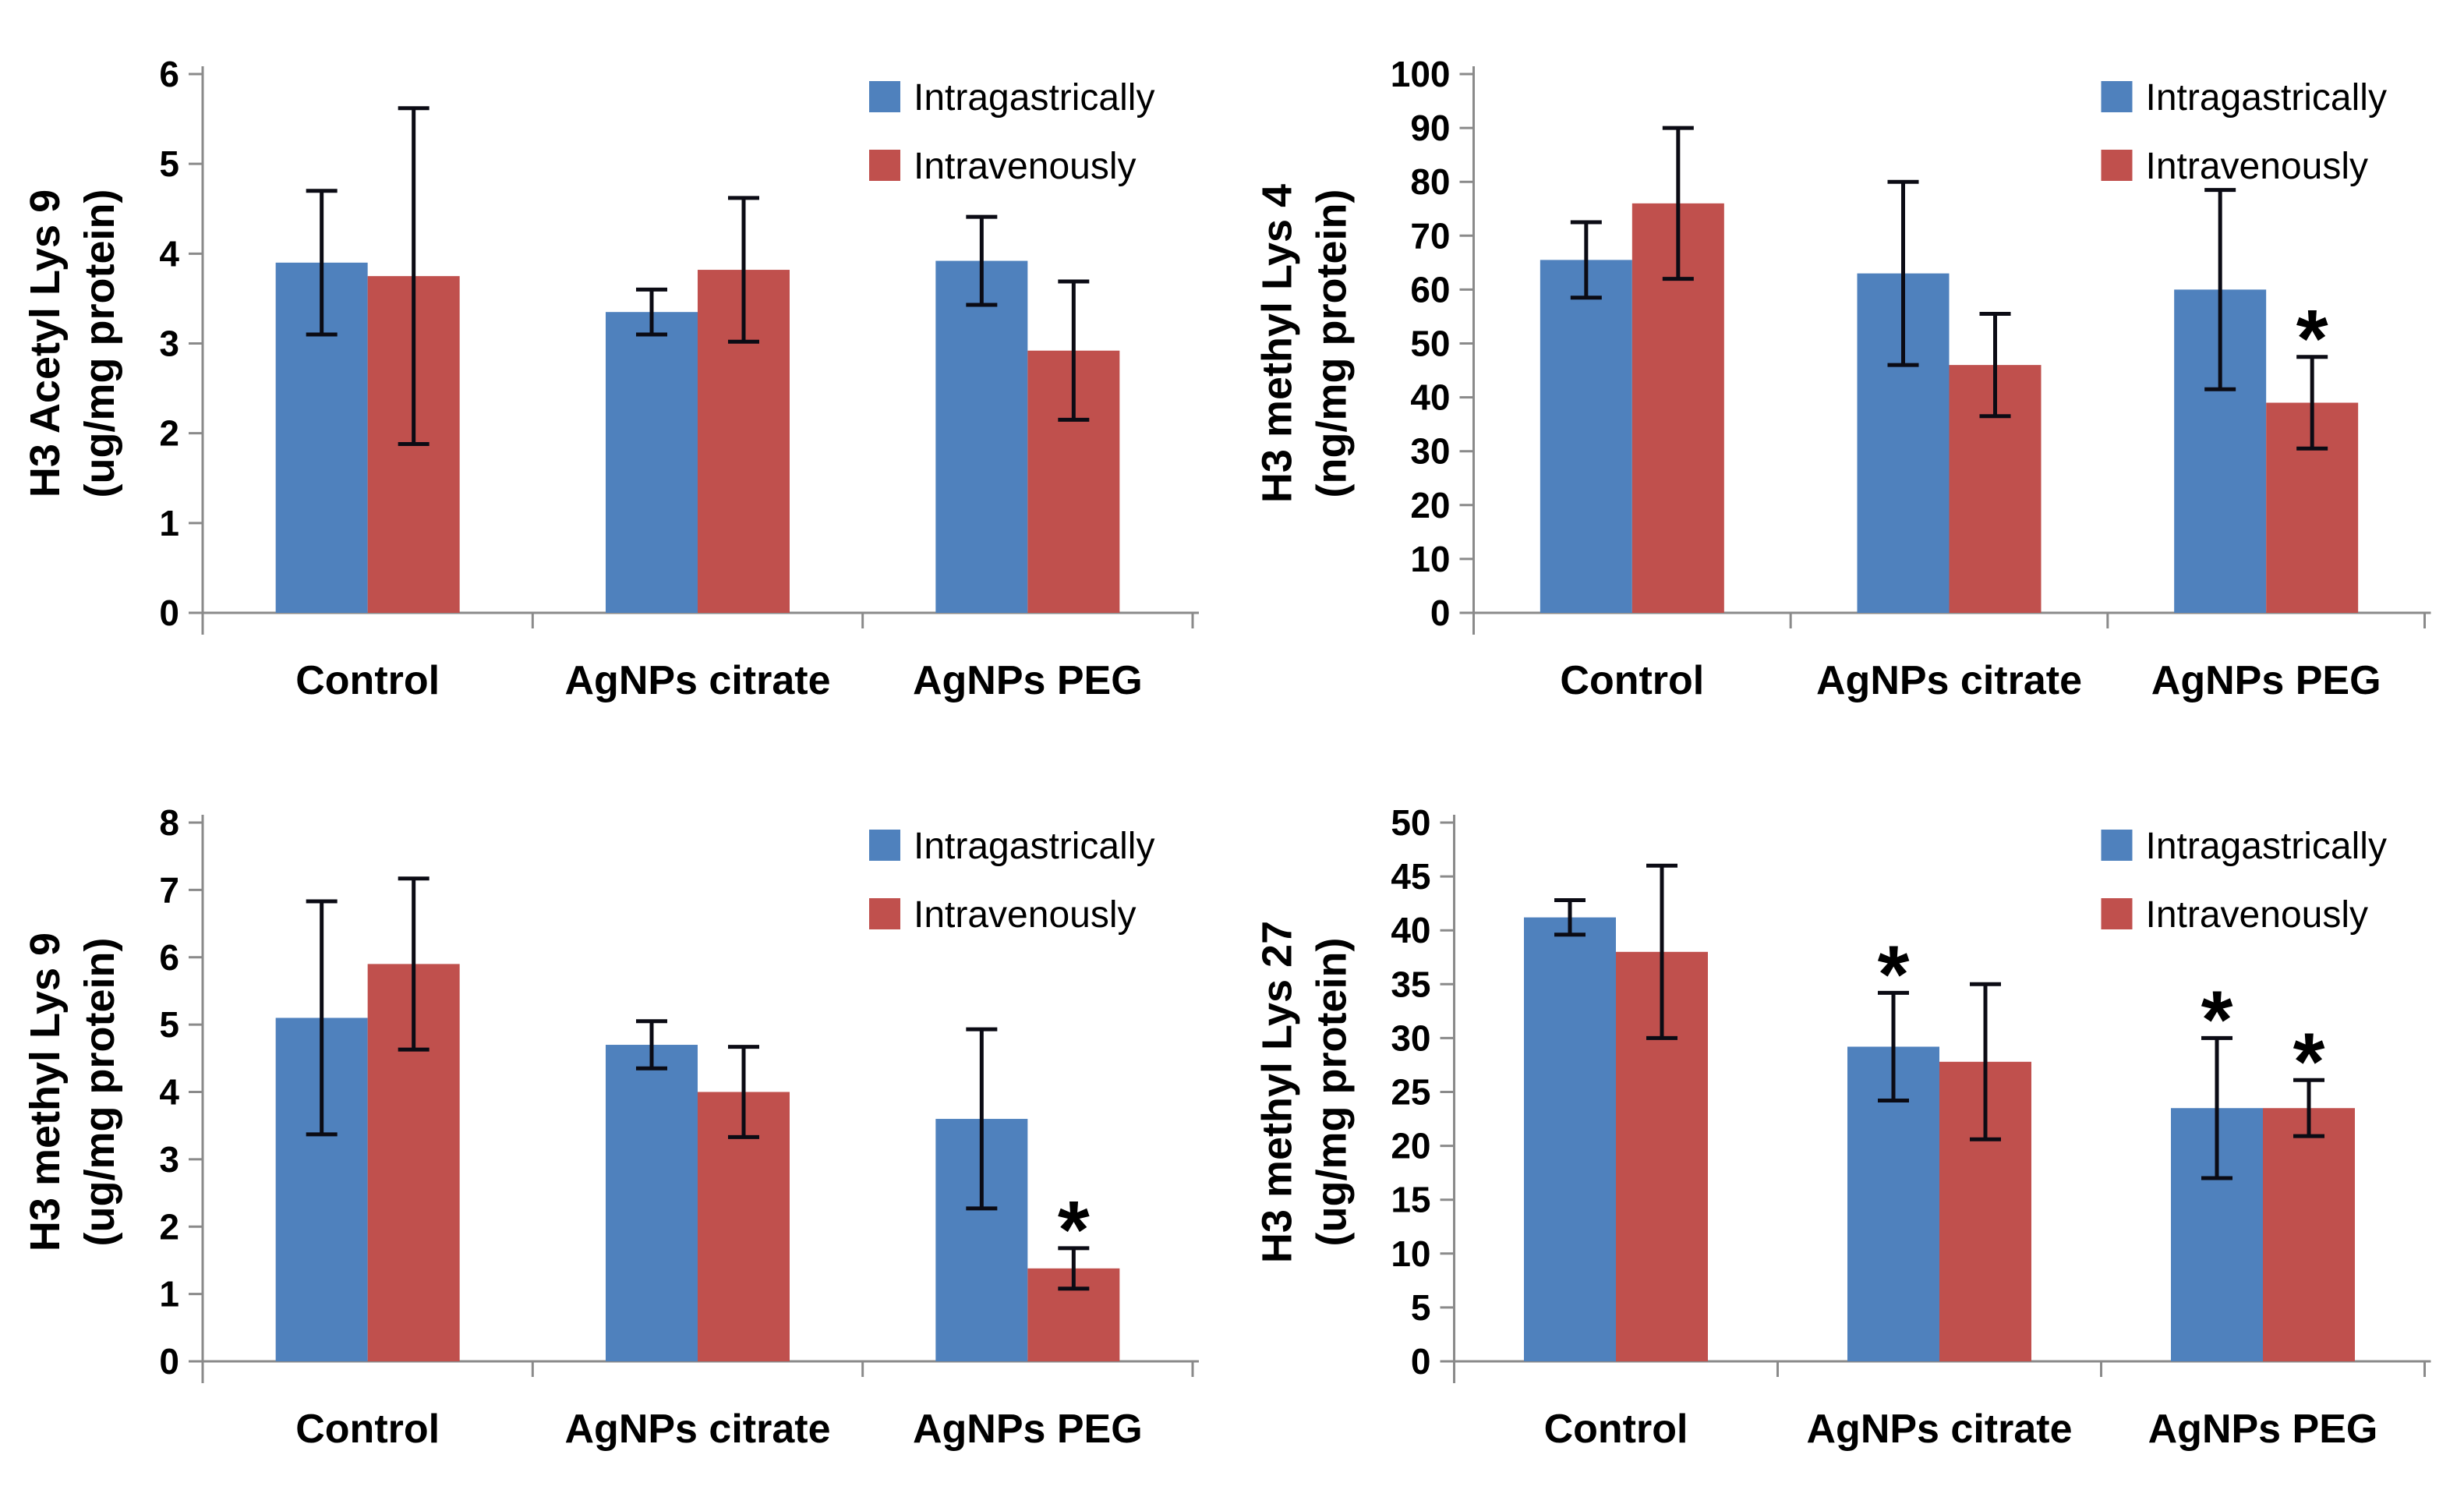  Describe the element at coordinates (45, 343) in the screenshot. I see `y-axis-label-line: H3 Acetyl Lys 9` at that location.